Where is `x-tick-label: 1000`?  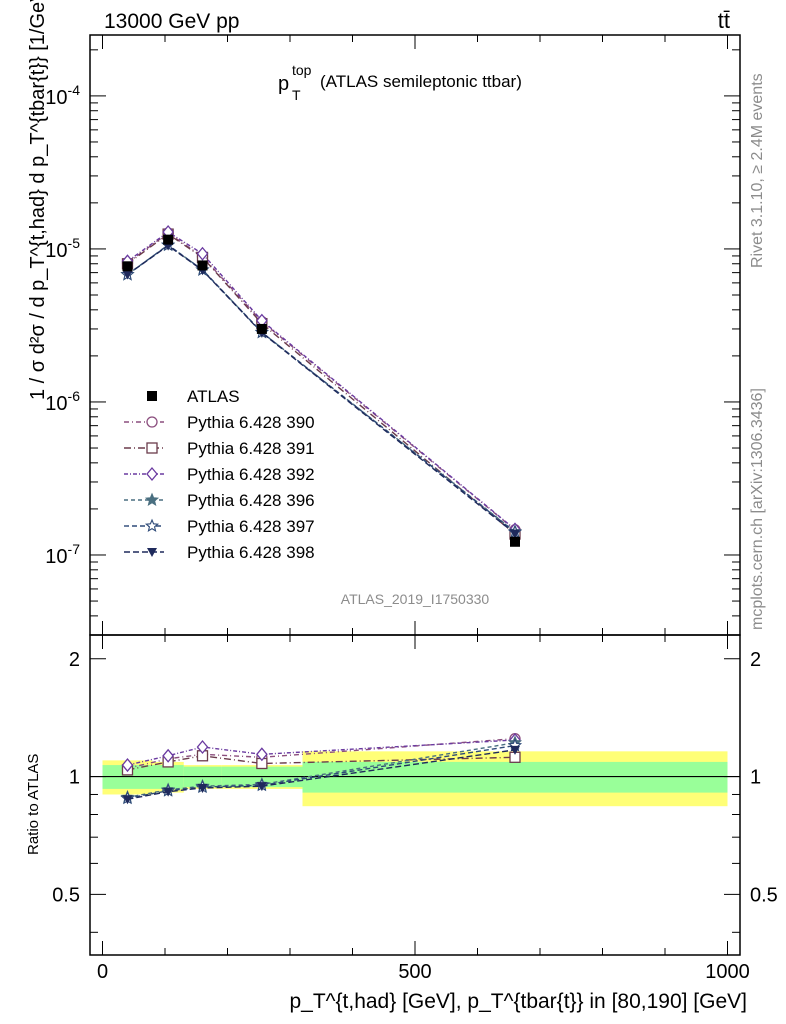 x-tick-label: 1000 is located at coordinates (727, 972).